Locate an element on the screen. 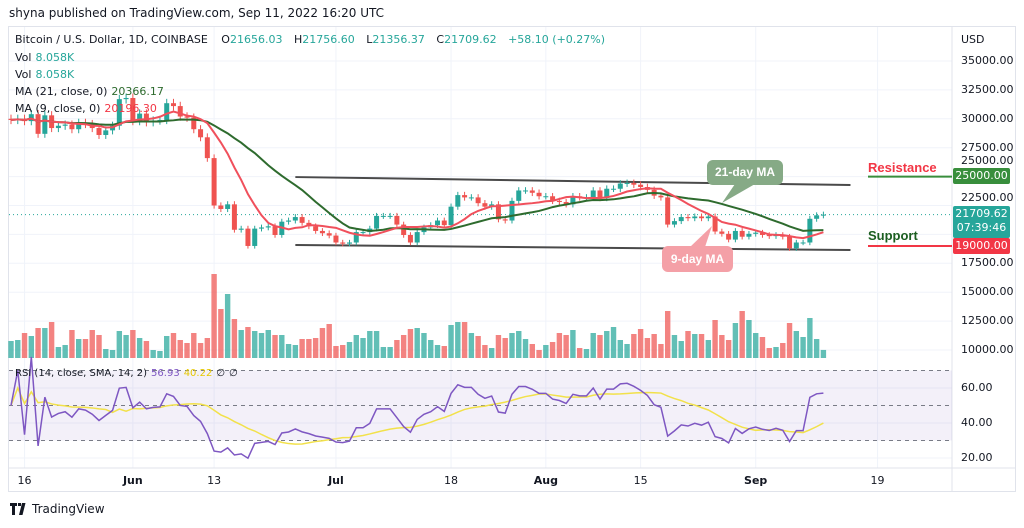 This screenshot has height=528, width=1024. resistance-label: Resistance is located at coordinates (902, 167).